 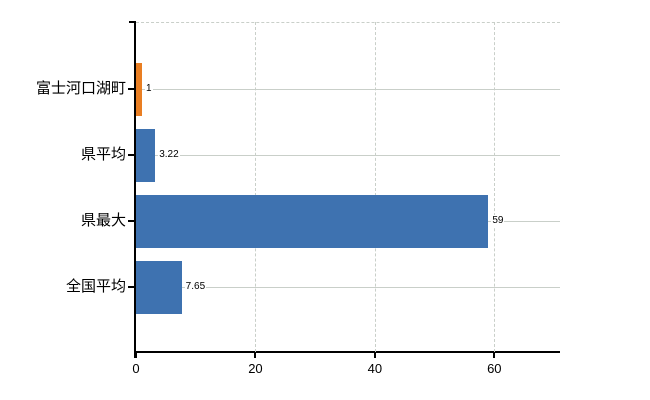 What do you see at coordinates (80, 88) in the screenshot?
I see `category-label: 富士河口湖町` at bounding box center [80, 88].